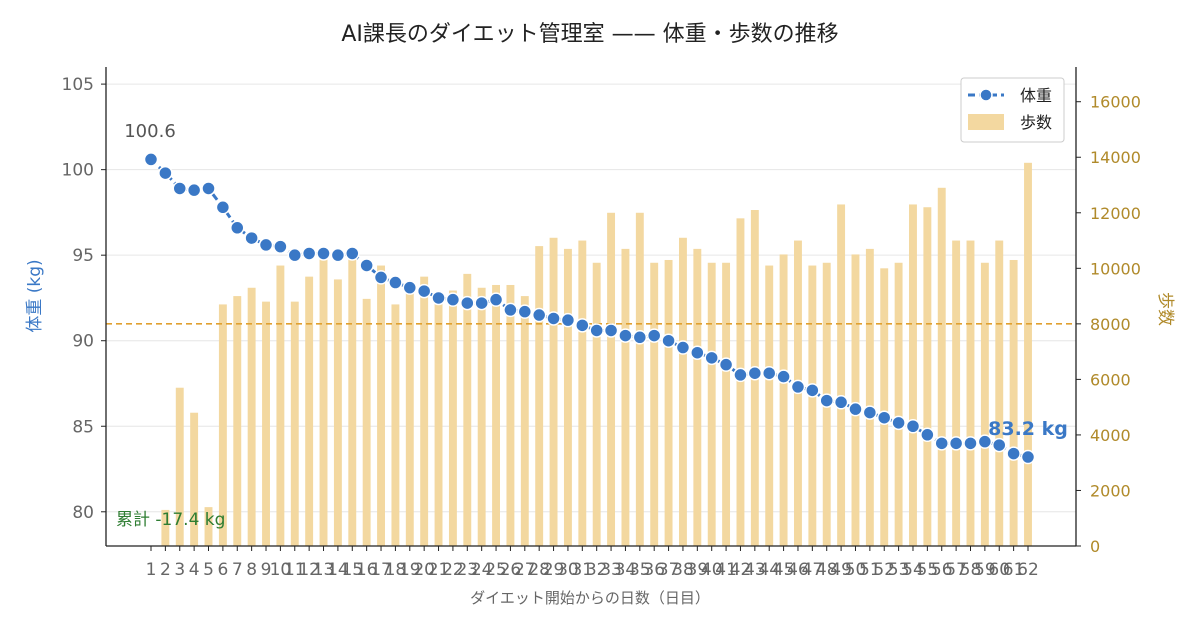  Describe the element at coordinates (1110, 435) in the screenshot. I see `right-tick-label: 4000` at that location.